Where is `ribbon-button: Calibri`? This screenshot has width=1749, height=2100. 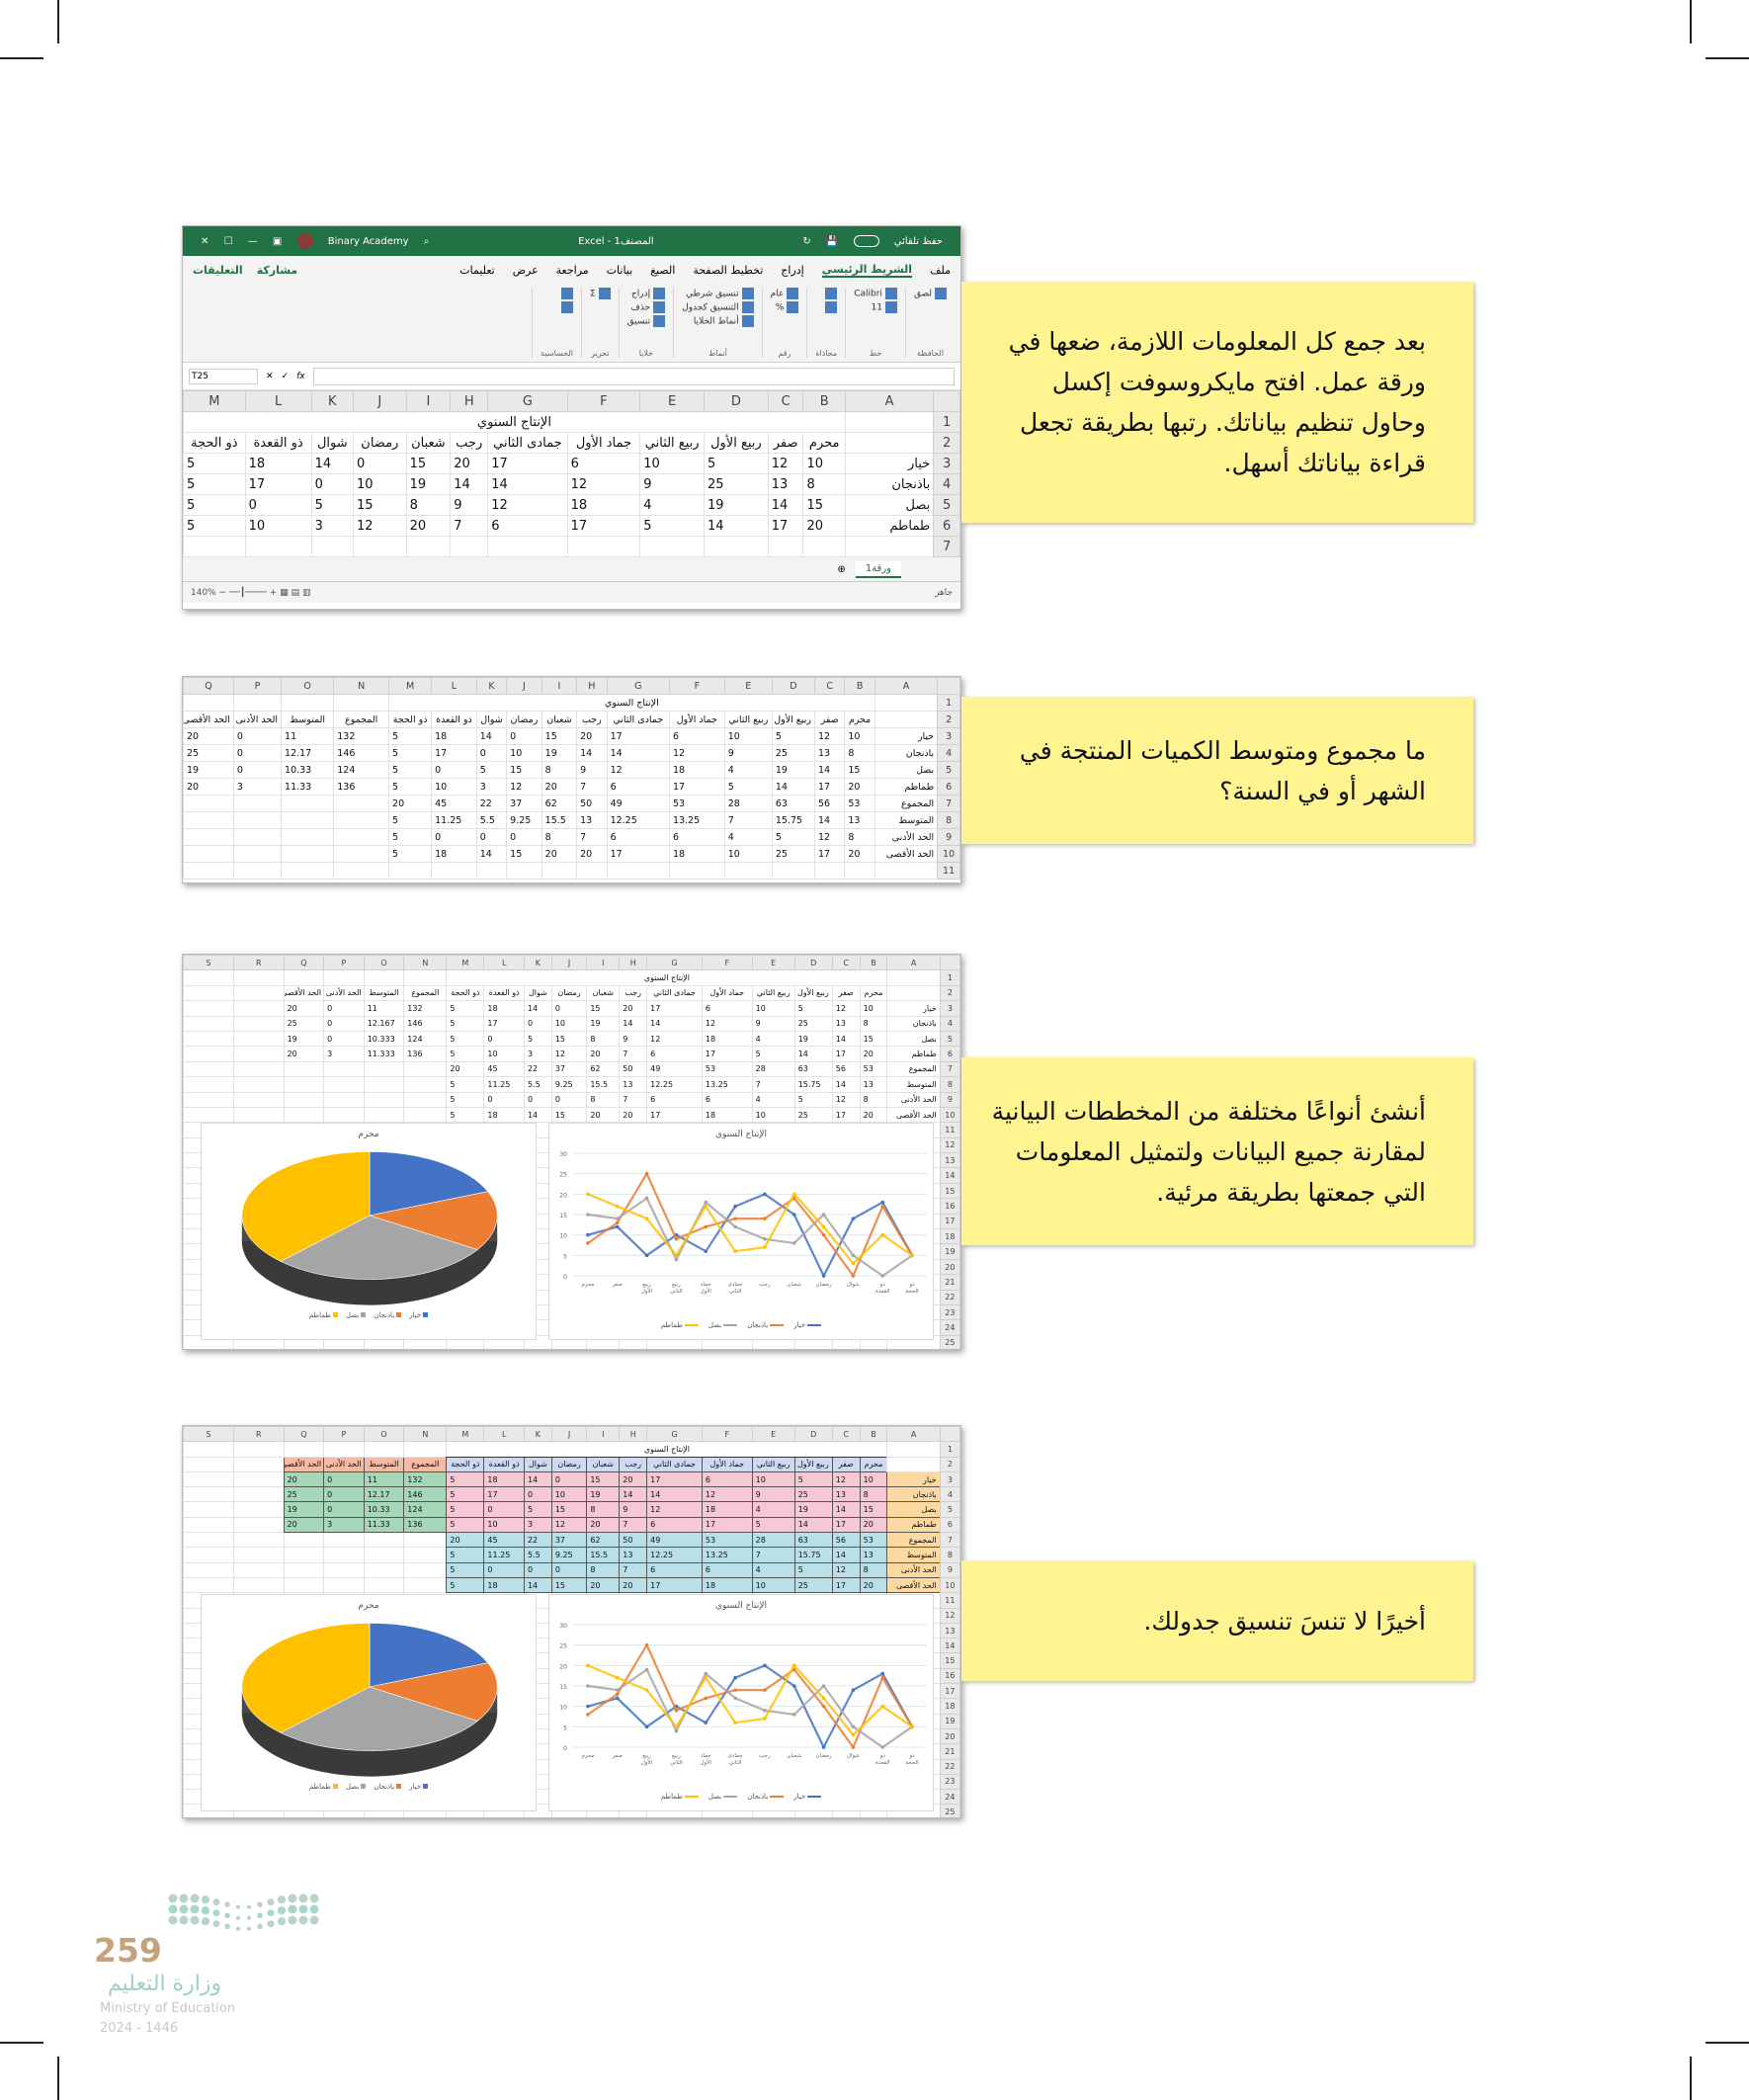
ribbon-button: Calibri is located at coordinates (876, 293).